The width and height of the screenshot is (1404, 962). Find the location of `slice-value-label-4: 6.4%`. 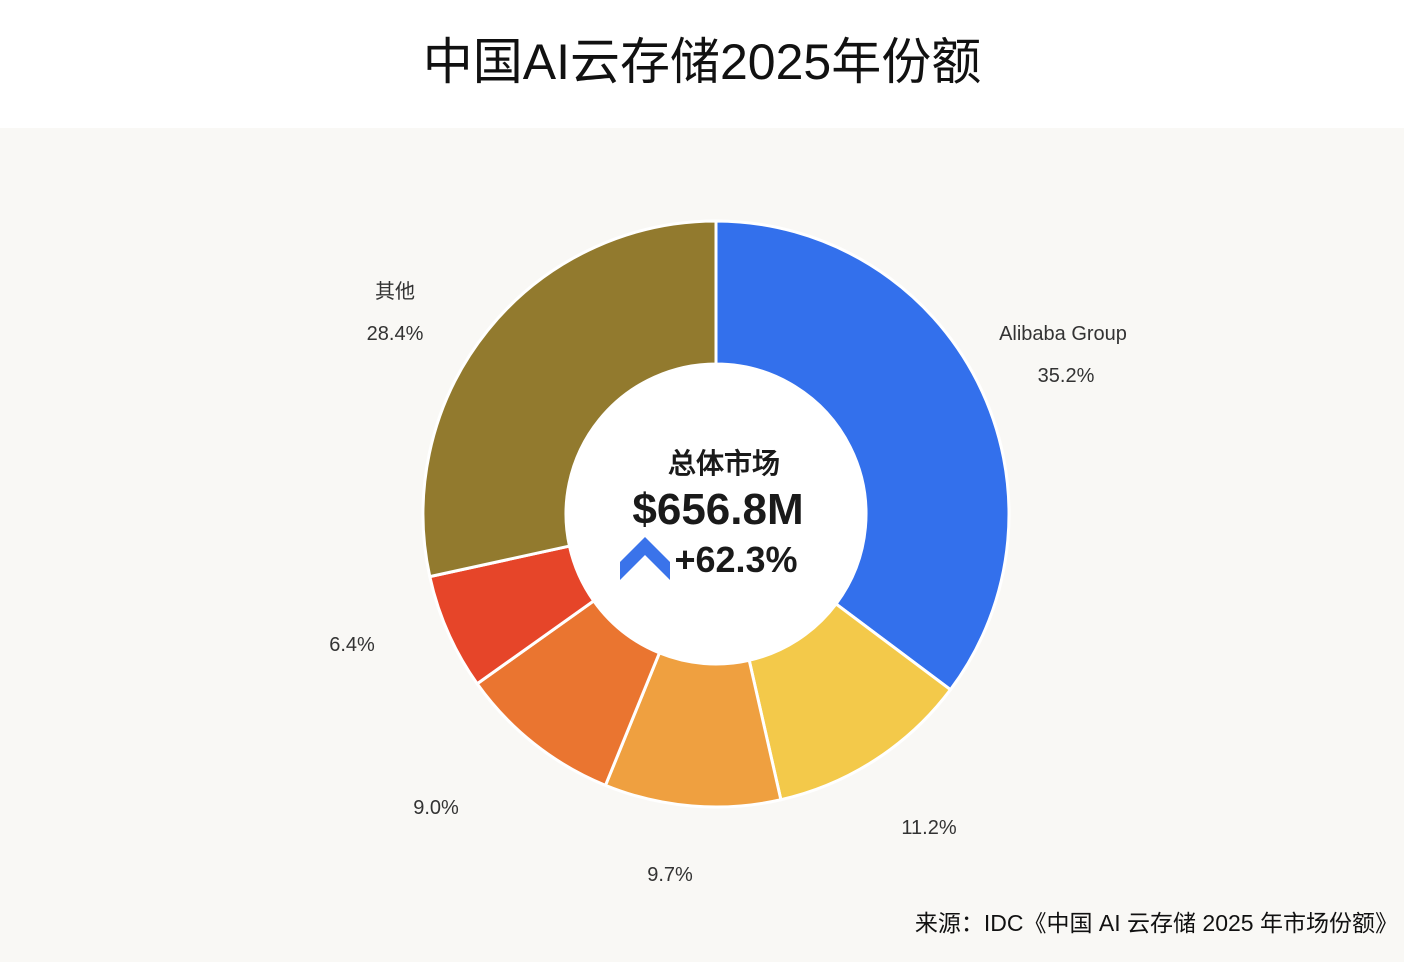

slice-value-label-4: 6.4% is located at coordinates (352, 645).